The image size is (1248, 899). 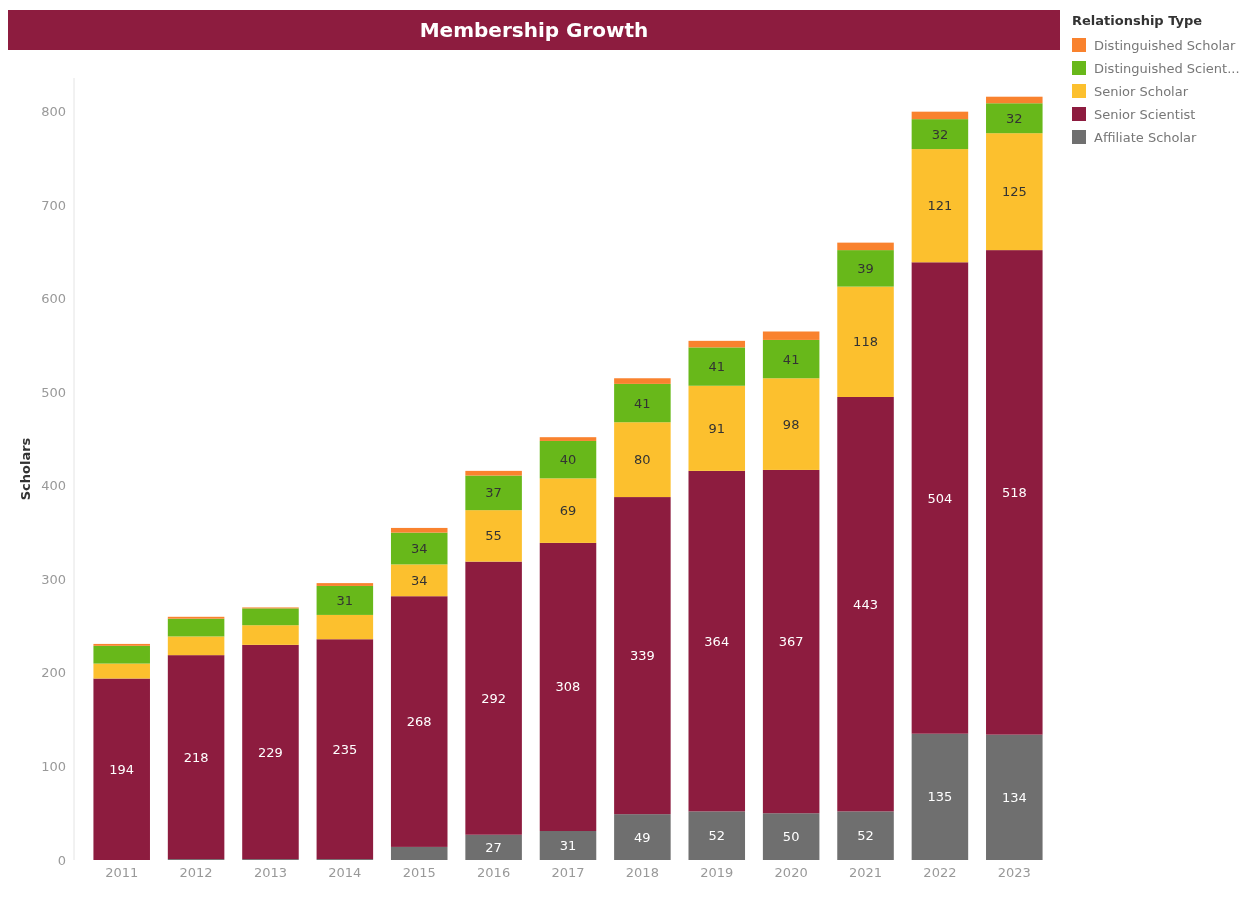 I want to click on x-tick-label: 2014, so click(x=345, y=873).